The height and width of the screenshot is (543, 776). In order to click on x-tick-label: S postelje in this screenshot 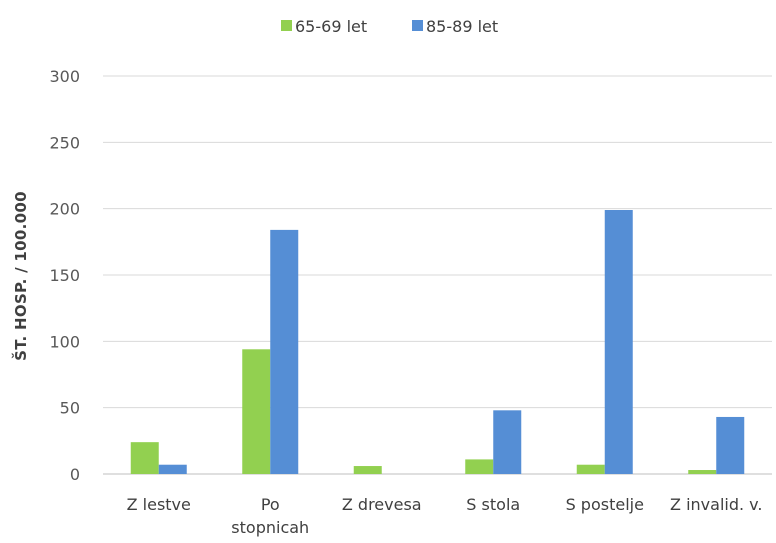, I will do `click(605, 504)`.